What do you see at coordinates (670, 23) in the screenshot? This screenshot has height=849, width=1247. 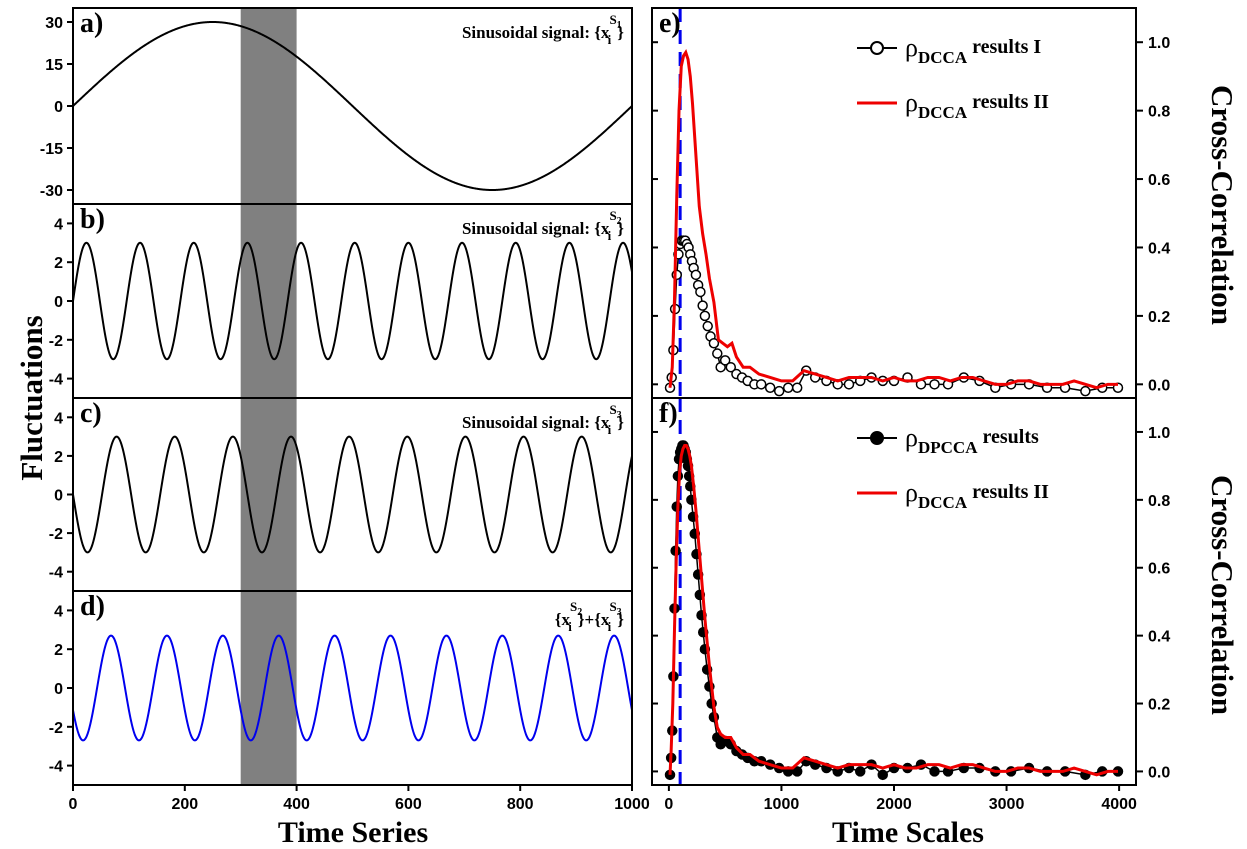 I see `panel-letter: e)` at bounding box center [670, 23].